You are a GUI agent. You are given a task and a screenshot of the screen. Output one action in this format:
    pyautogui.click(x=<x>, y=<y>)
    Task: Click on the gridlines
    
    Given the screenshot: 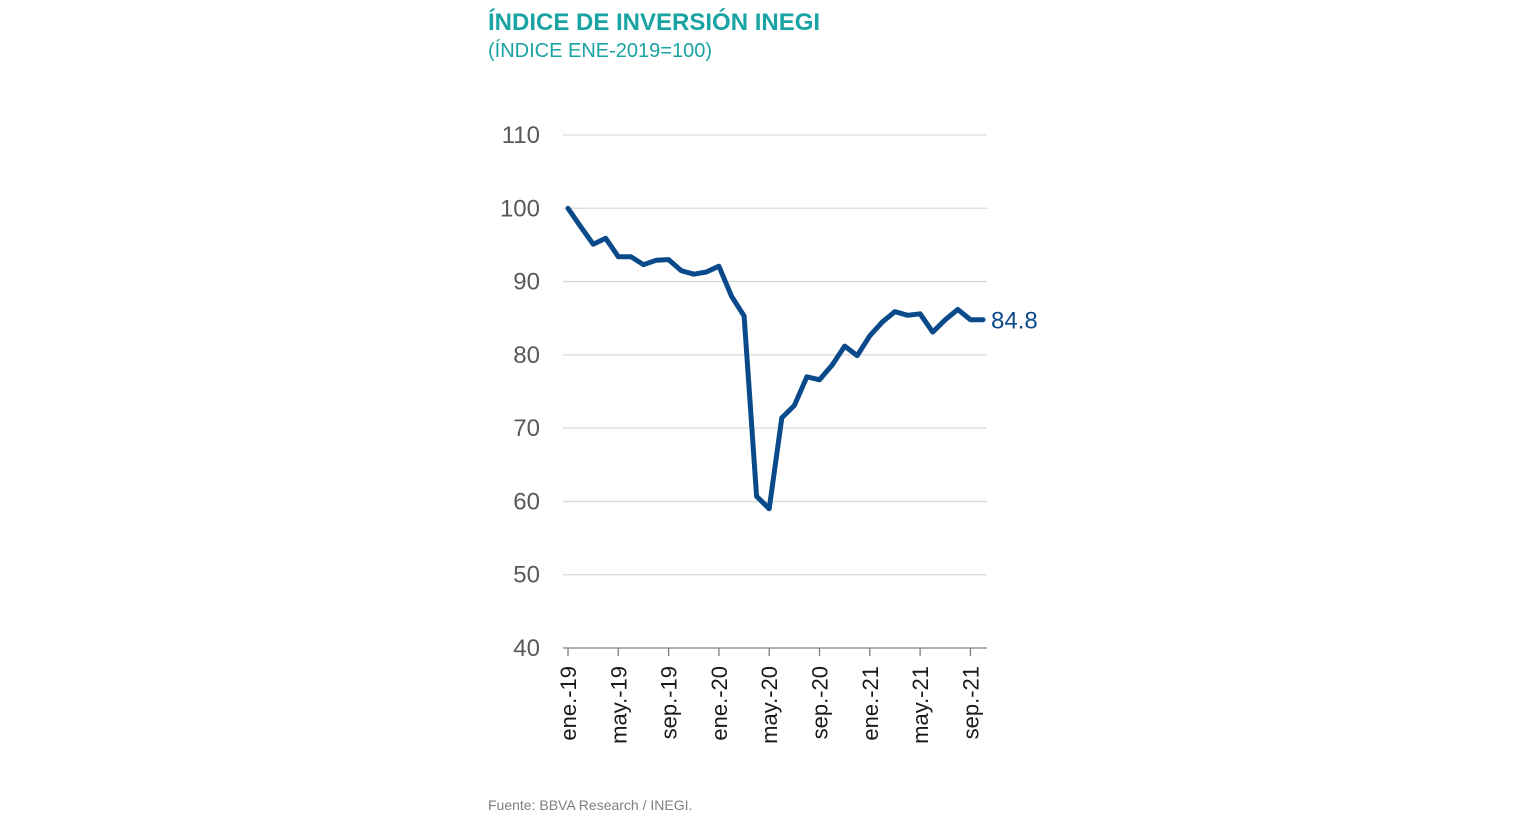 What is the action you would take?
    pyautogui.click(x=775, y=355)
    